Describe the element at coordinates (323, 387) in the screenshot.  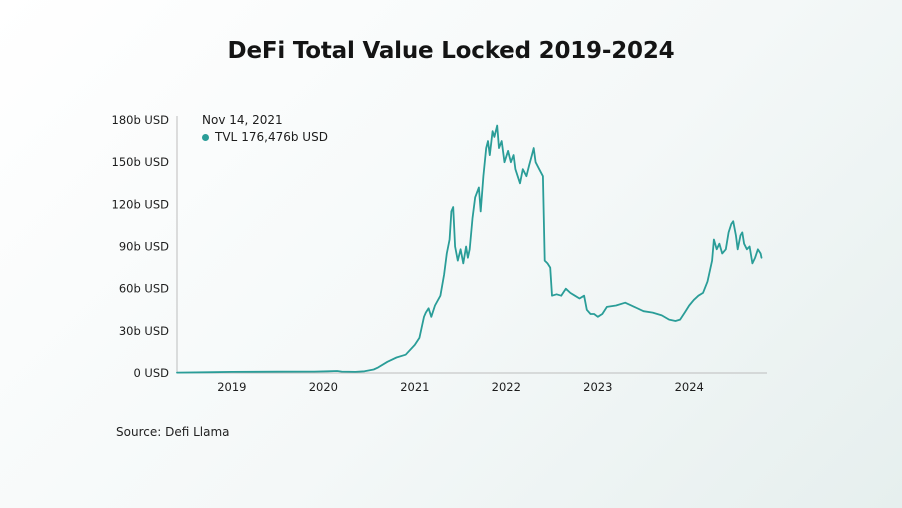
I see `x-tick-label: 2020` at that location.